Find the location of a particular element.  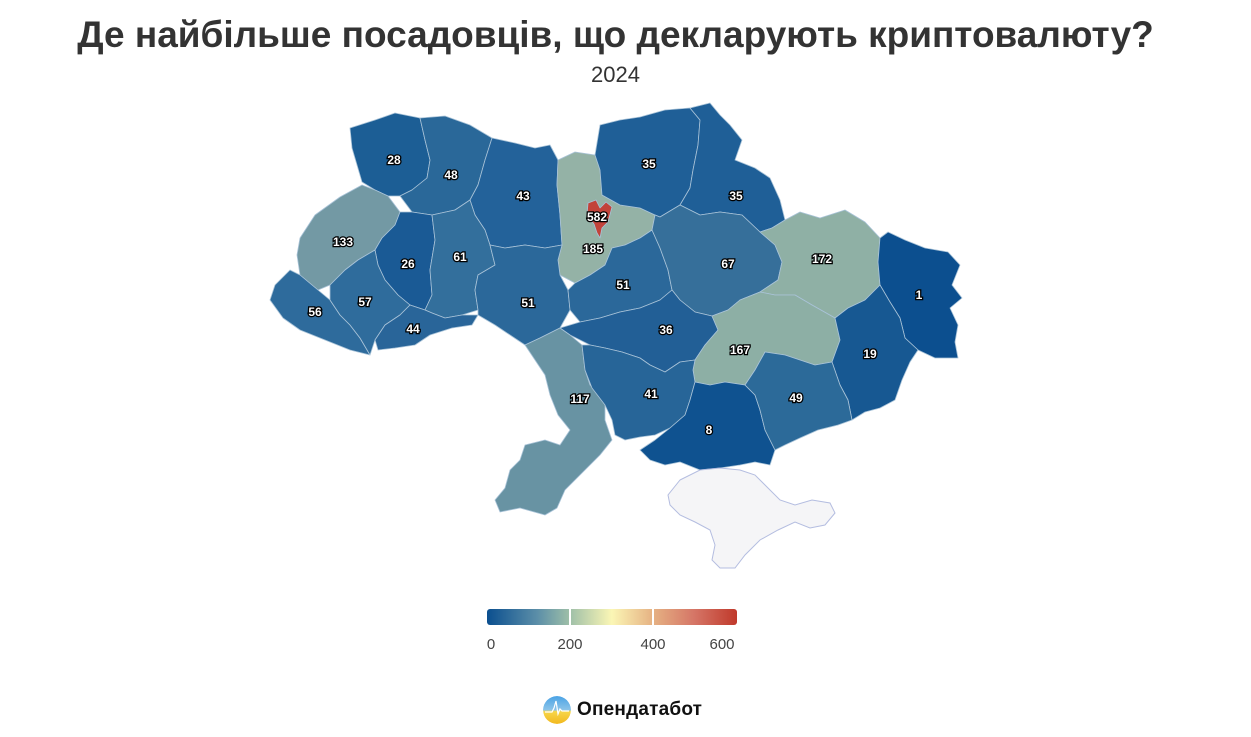

region-crimea is located at coordinates (751, 518).